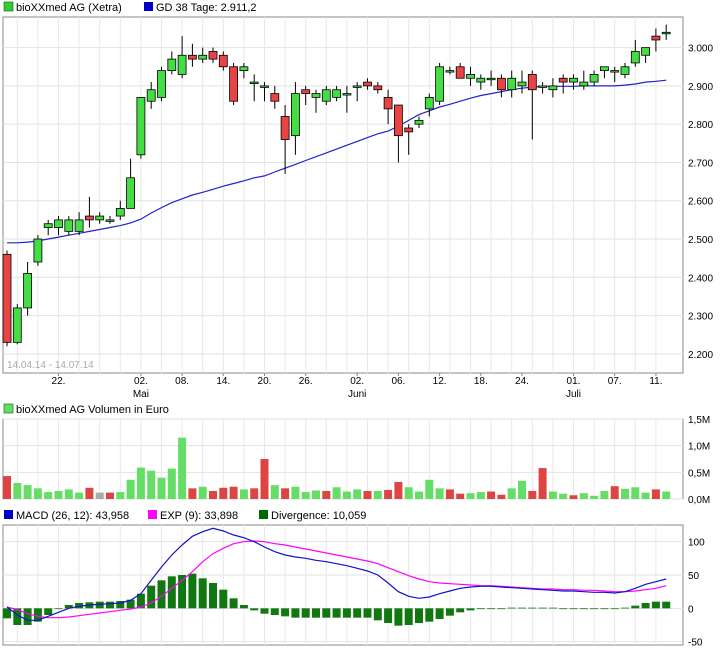 Image resolution: width=726 pixels, height=657 pixels. What do you see at coordinates (130, 7) in the screenshot?
I see `price-legend: bioXXmed AG (Xetra) GD 38 Tage: 2.911,2` at bounding box center [130, 7].